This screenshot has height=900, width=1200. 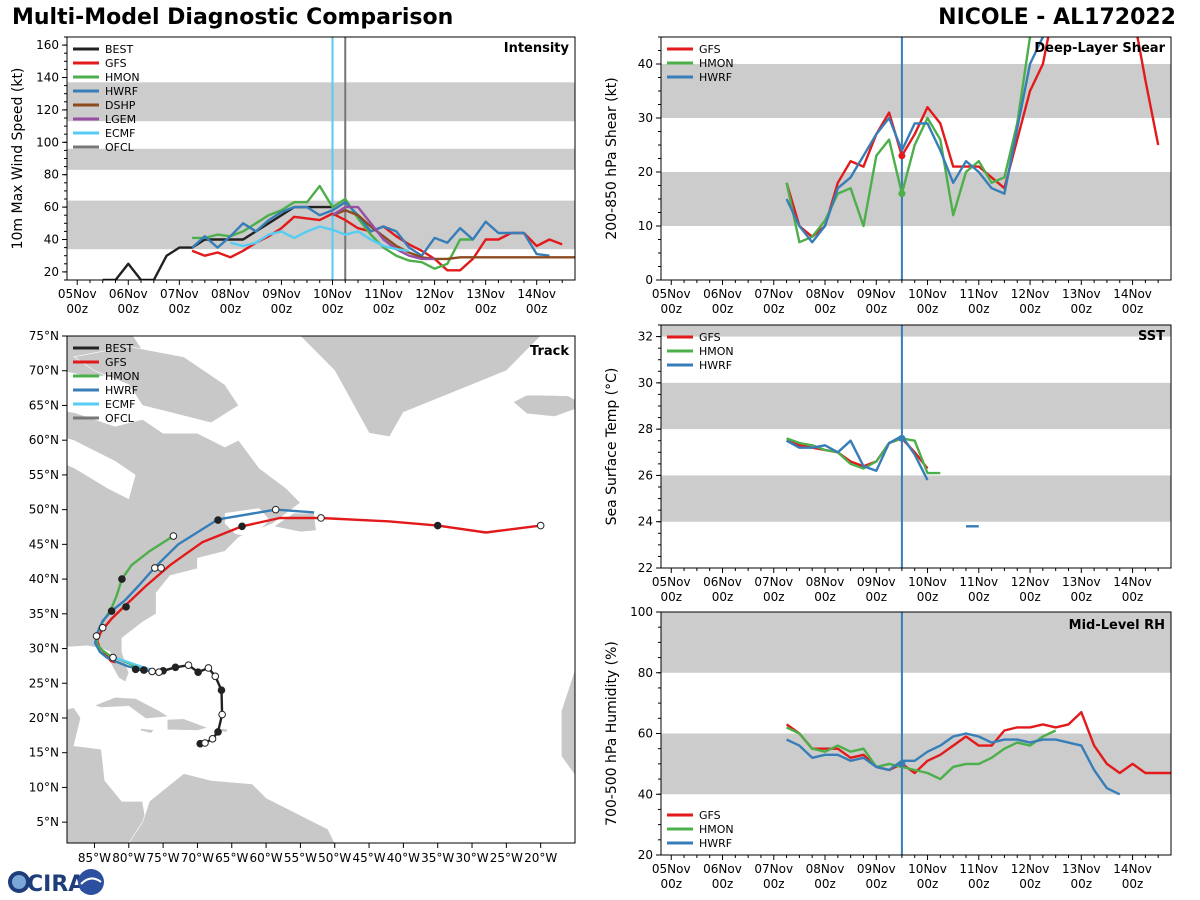 What do you see at coordinates (44, 371) in the screenshot?
I see `track-ytick-label: 70°N` at bounding box center [44, 371].